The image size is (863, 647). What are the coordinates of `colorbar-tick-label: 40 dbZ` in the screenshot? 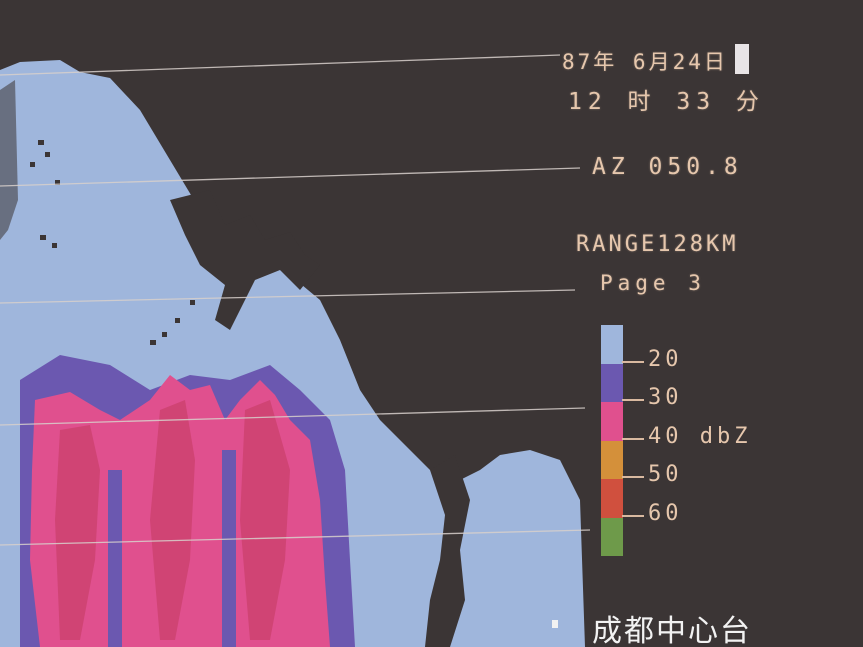 It's located at (700, 436).